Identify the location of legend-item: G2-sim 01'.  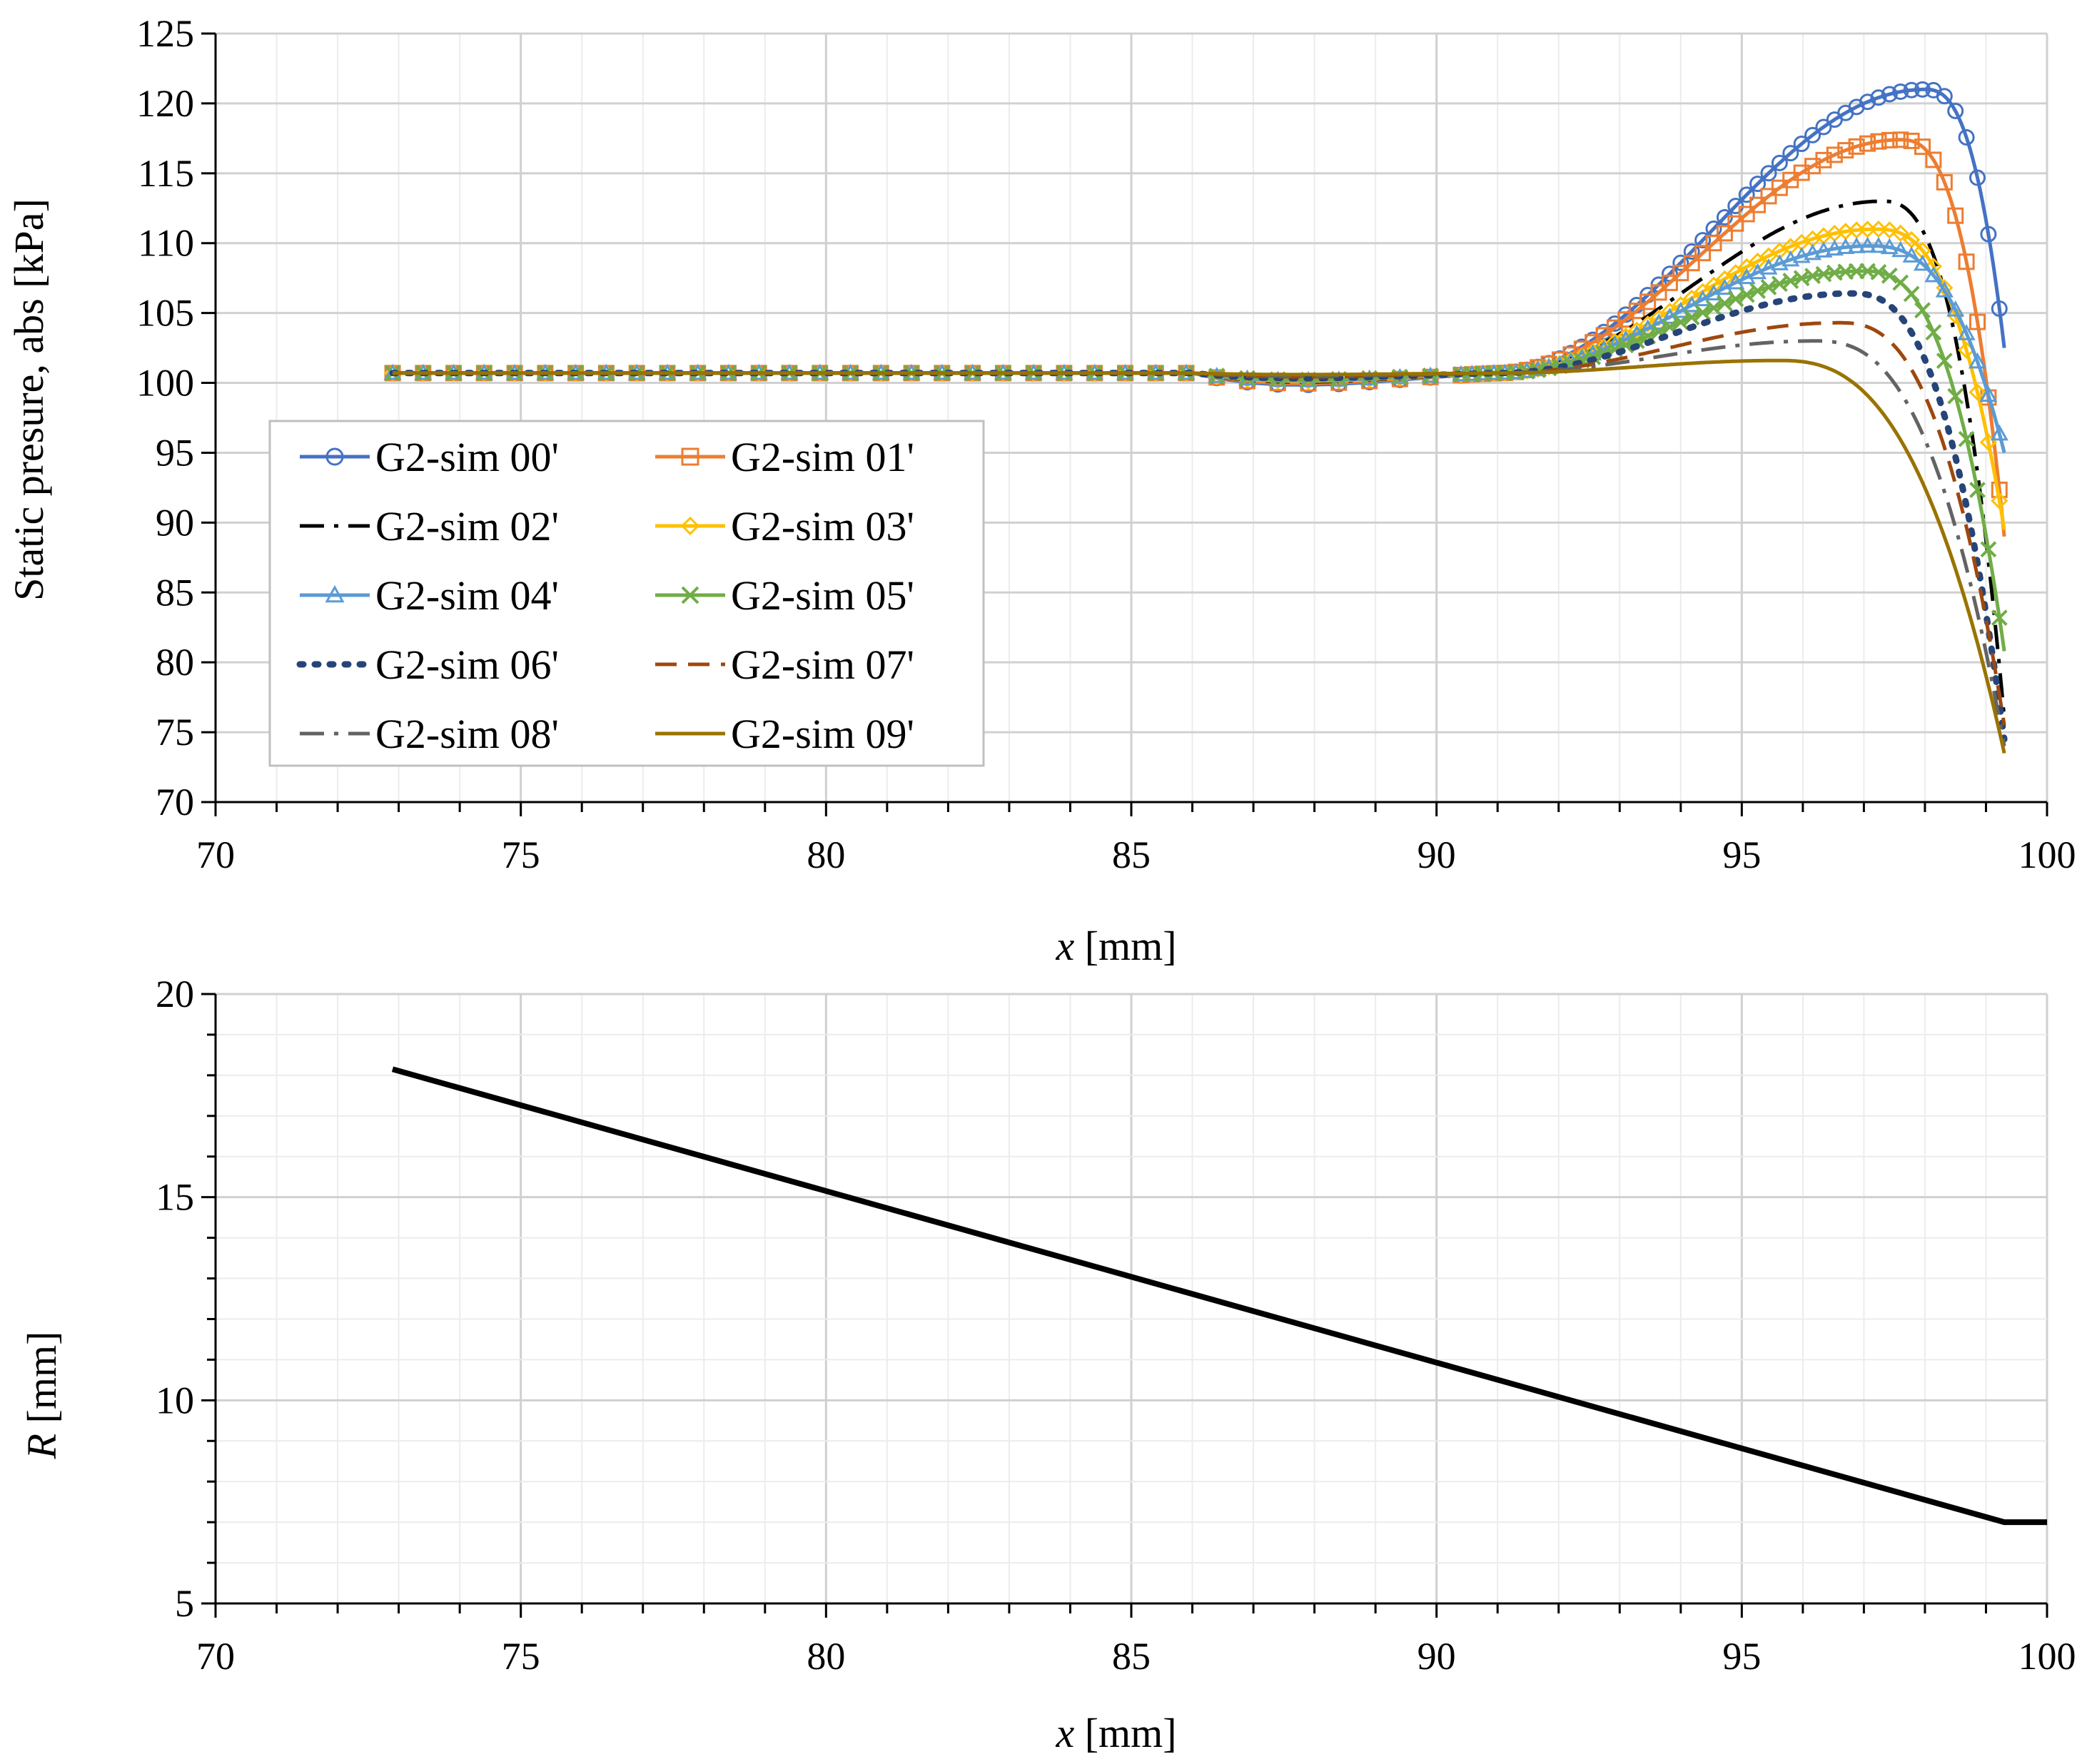
(784, 457).